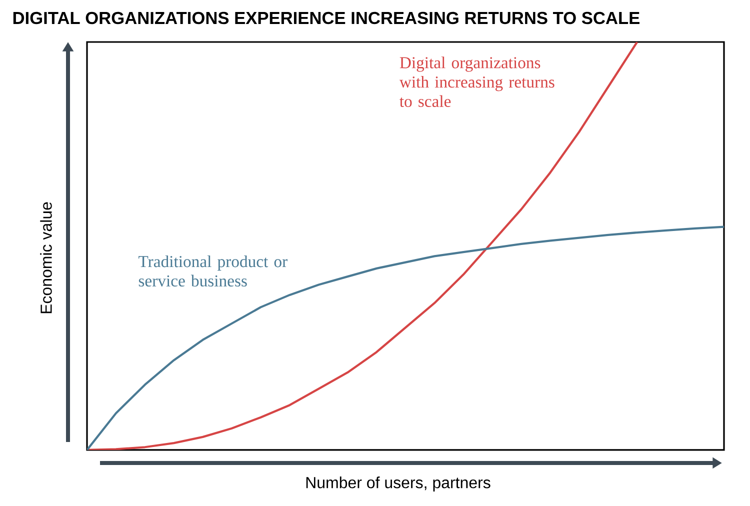 The width and height of the screenshot is (750, 506). What do you see at coordinates (476, 82) in the screenshot?
I see `text: Digital organizations with increasing returns to scale` at bounding box center [476, 82].